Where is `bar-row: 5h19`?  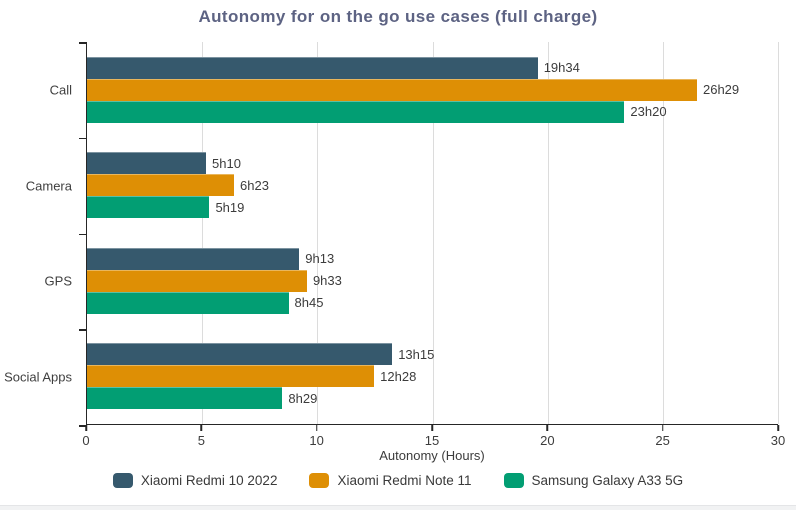 bar-row: 5h19 is located at coordinates (432, 207).